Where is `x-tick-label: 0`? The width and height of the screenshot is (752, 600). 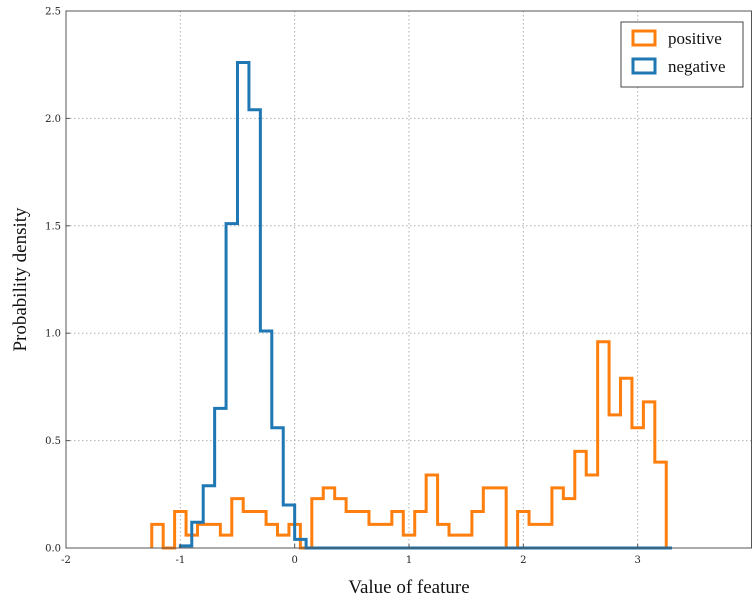
x-tick-label: 0 is located at coordinates (294, 560).